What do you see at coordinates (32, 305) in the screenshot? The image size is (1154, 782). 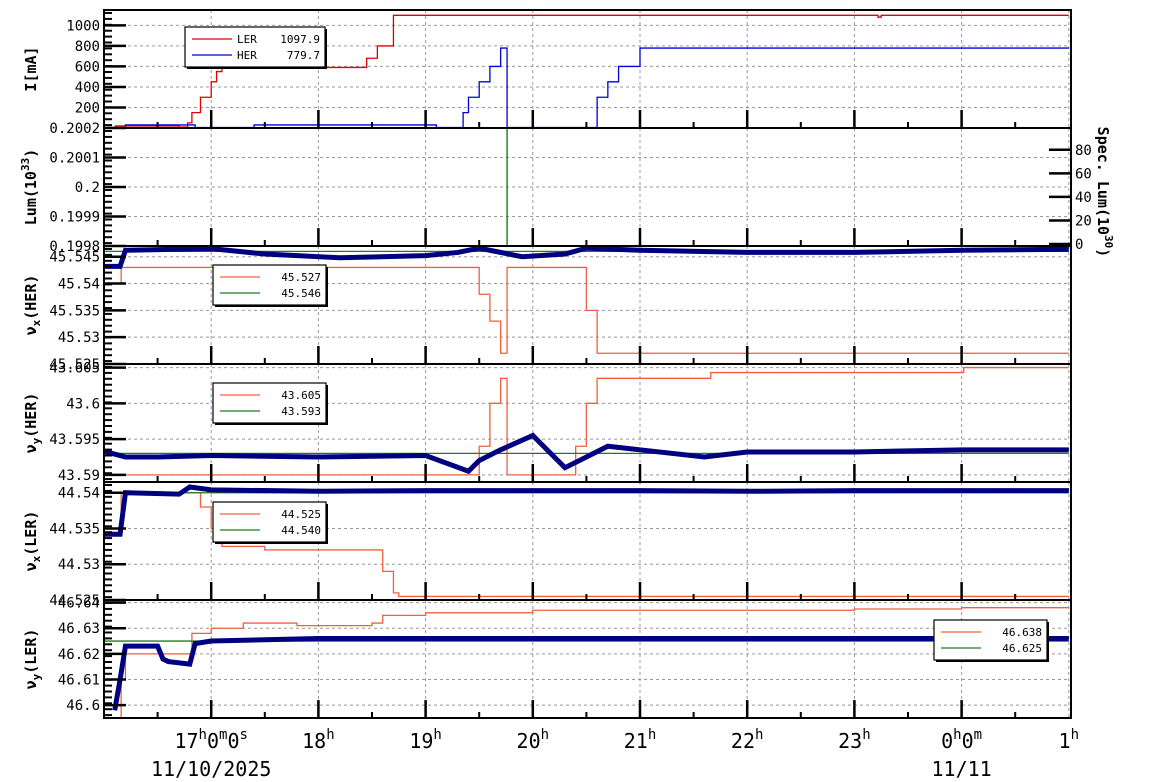 I see `y-axis-label: νx(HER)` at bounding box center [32, 305].